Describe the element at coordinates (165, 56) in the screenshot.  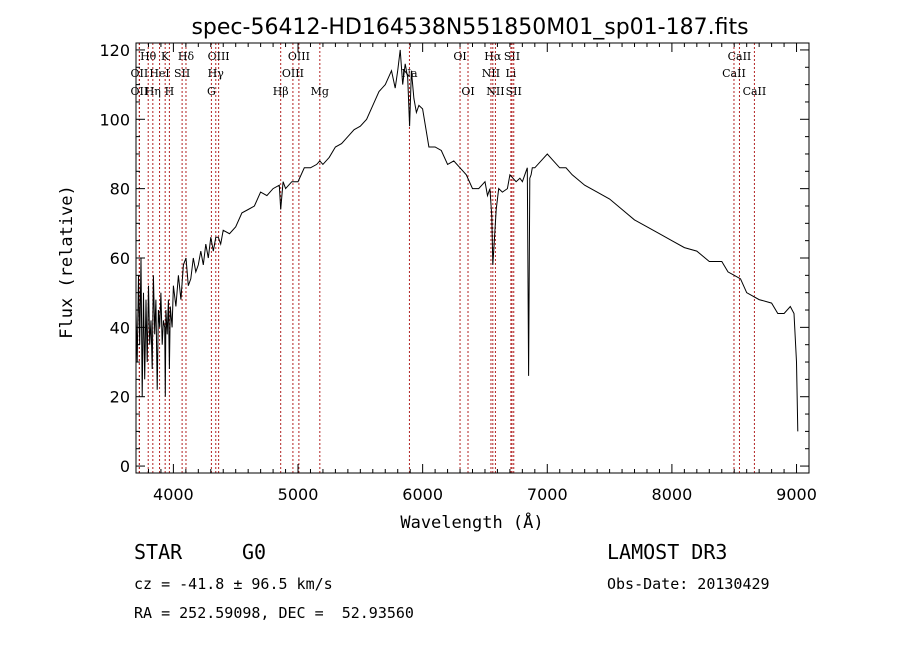
I see `line-marker-label: K` at that location.